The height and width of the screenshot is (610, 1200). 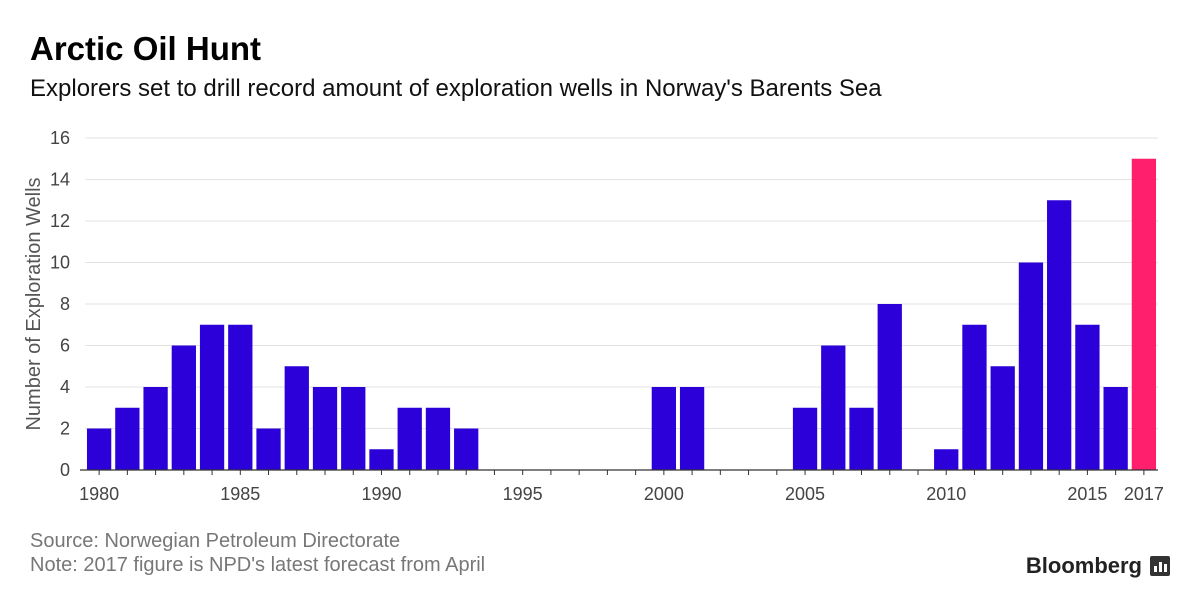 What do you see at coordinates (381, 459) in the screenshot?
I see `bar-1990` at bounding box center [381, 459].